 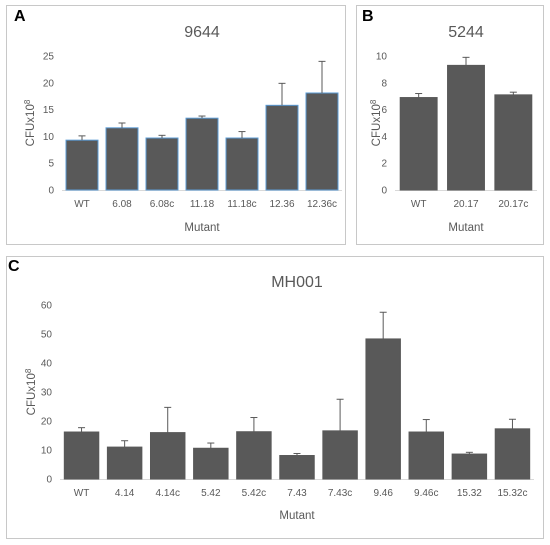 What do you see at coordinates (47, 335) in the screenshot?
I see `y-tick-label: 50` at bounding box center [47, 335].